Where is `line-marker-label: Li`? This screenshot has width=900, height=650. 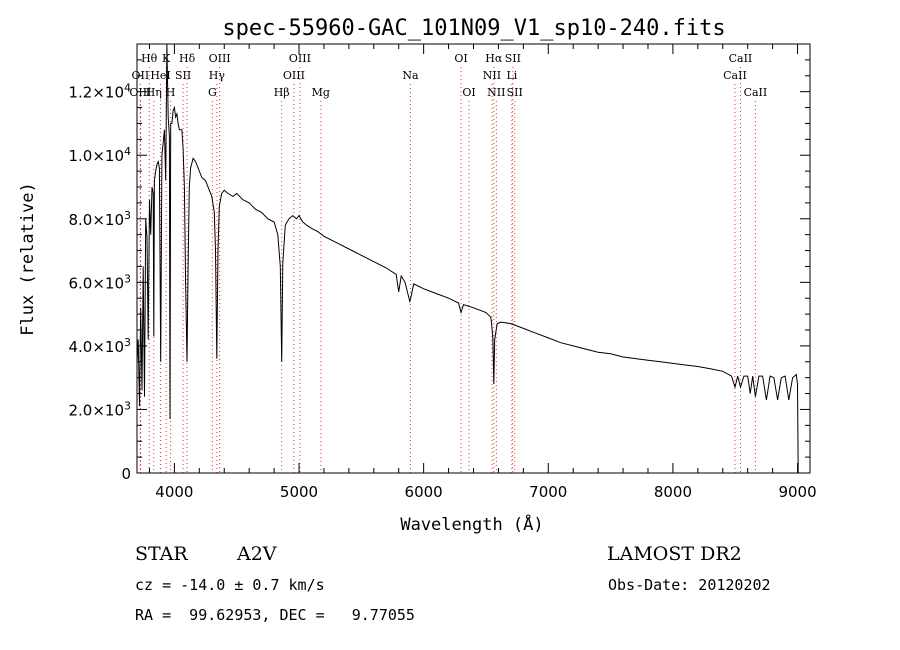
line-marker-label: Li is located at coordinates (511, 75).